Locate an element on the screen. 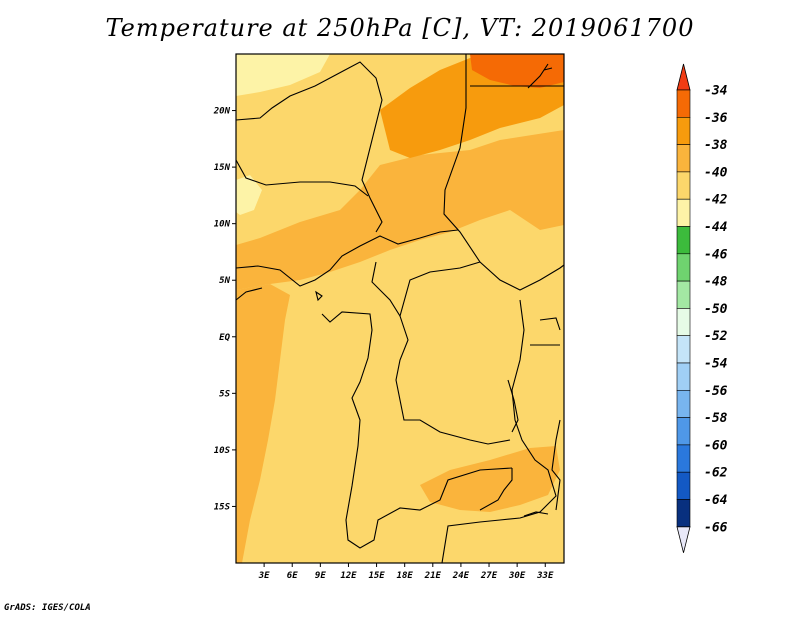 The height and width of the screenshot is (618, 800). colorbar-label: -48 is located at coordinates (716, 282).